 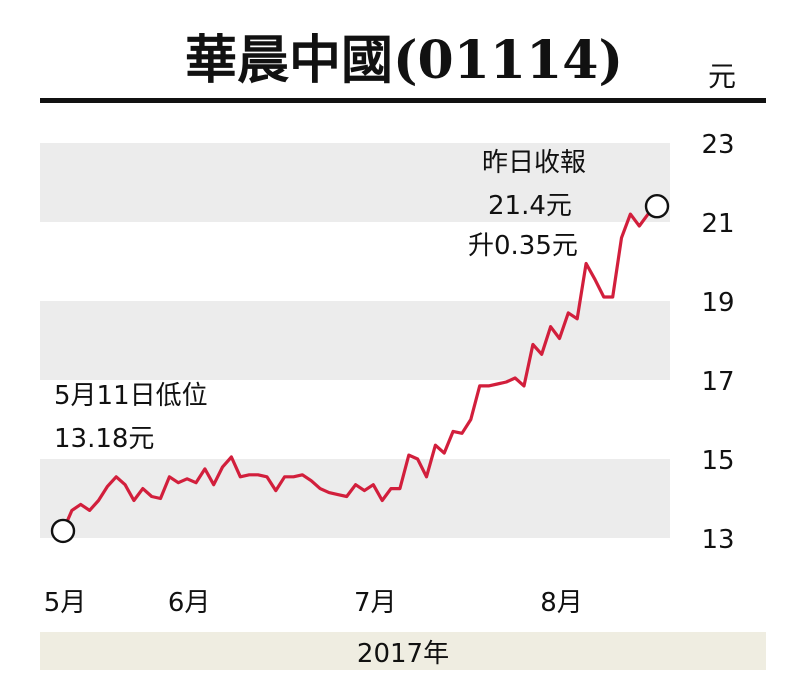 I want to click on y-tick-label: 15, so click(x=717, y=461).